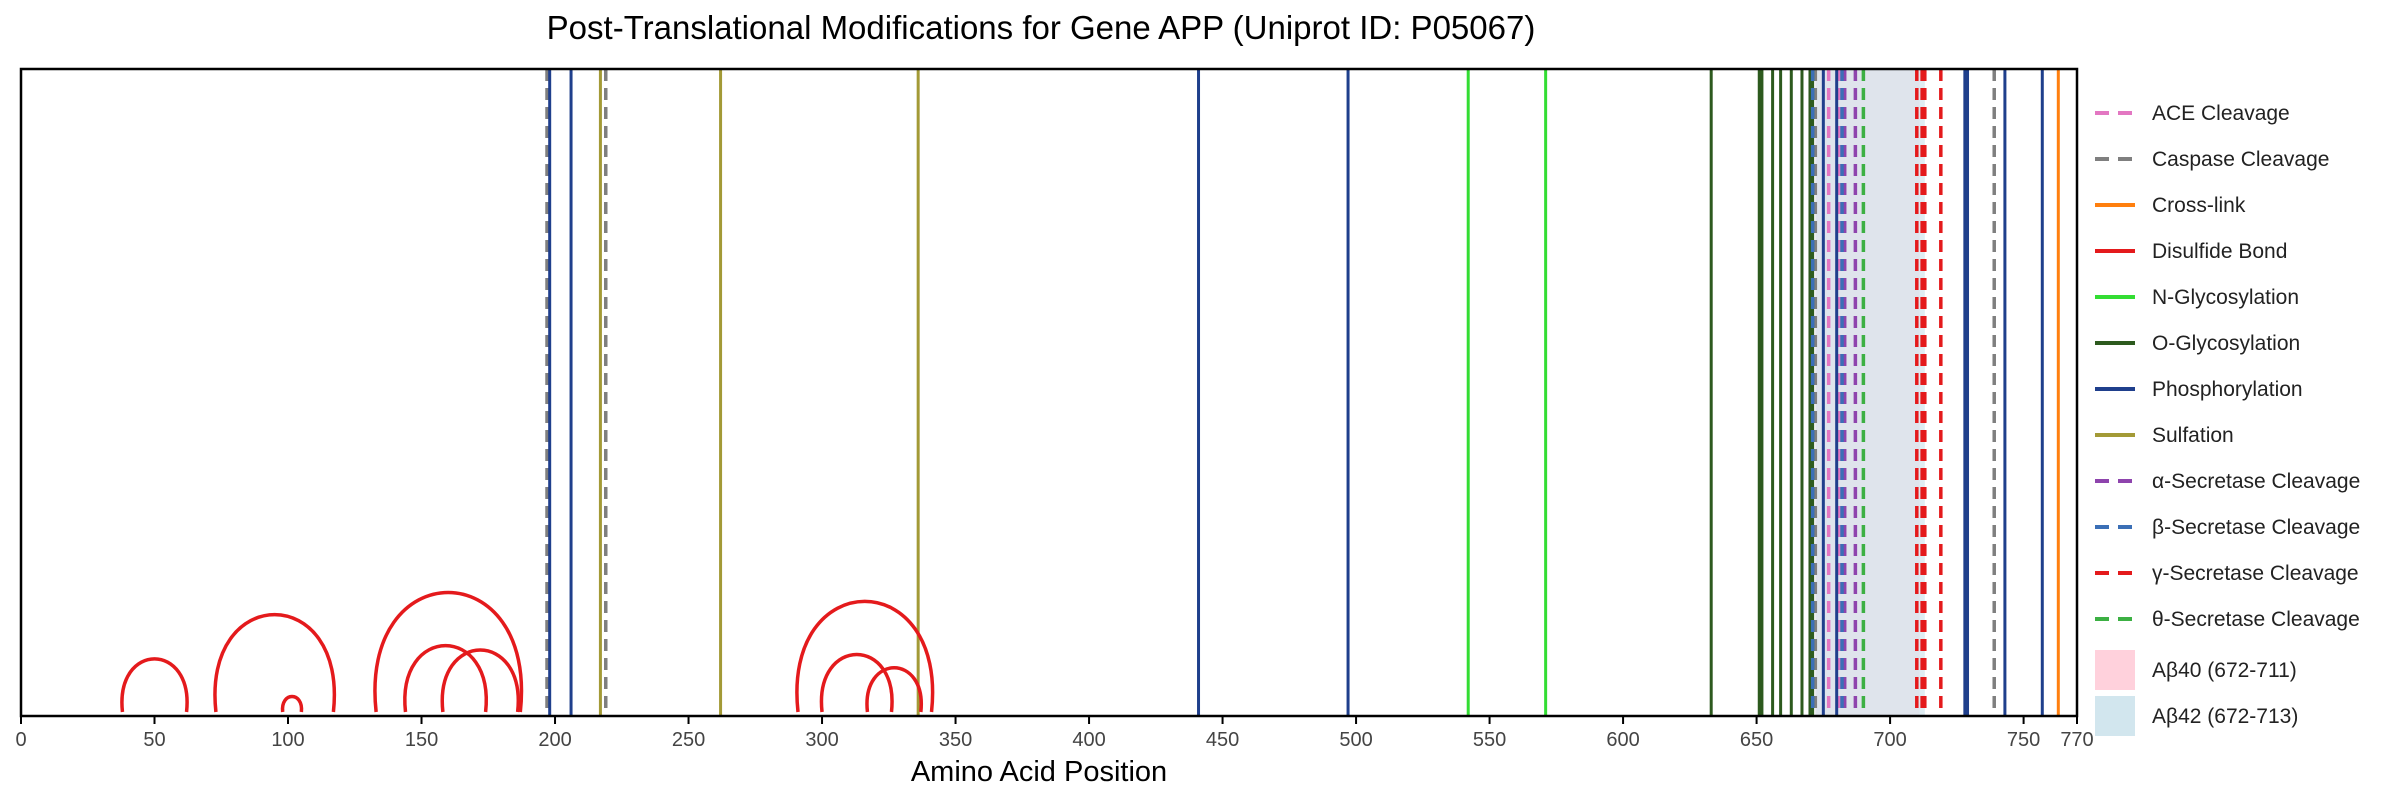 The width and height of the screenshot is (2400, 800). I want to click on x-axis-label: Amino Acid Position, so click(1039, 772).